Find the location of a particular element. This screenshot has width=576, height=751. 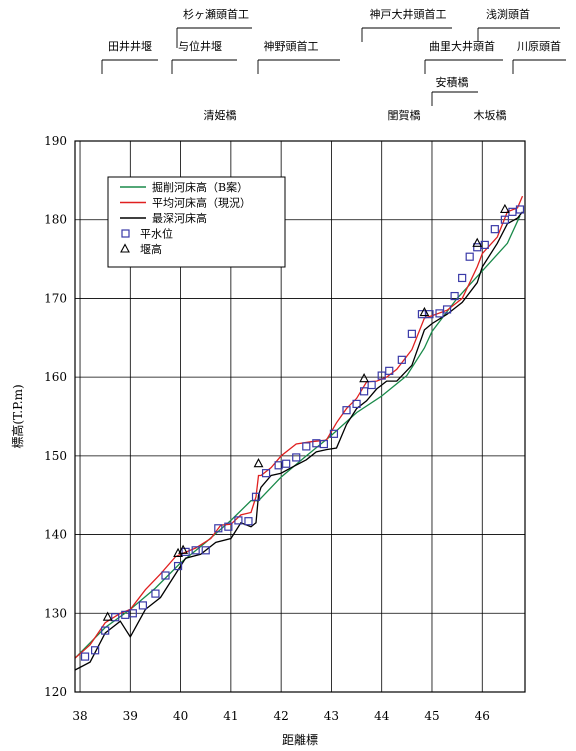

x-tick-label: 44 is located at coordinates (382, 716).